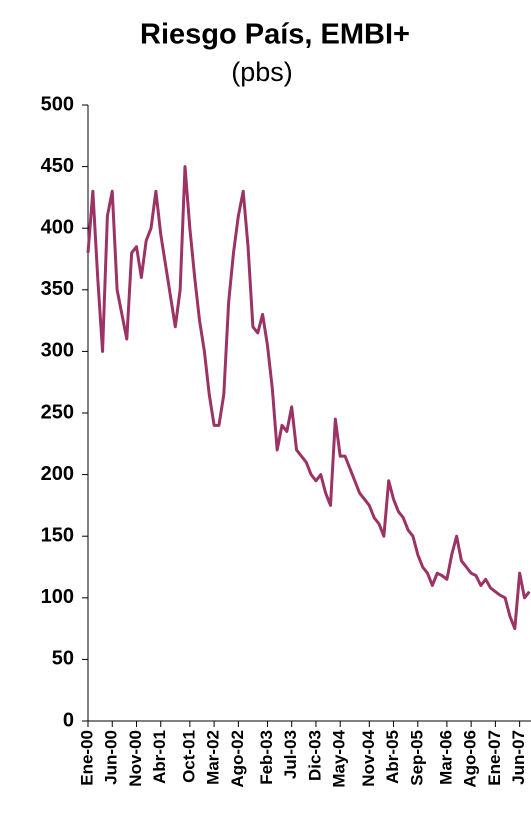 The width and height of the screenshot is (531, 830). What do you see at coordinates (57, 412) in the screenshot?
I see `y-tick-label: 250` at bounding box center [57, 412].